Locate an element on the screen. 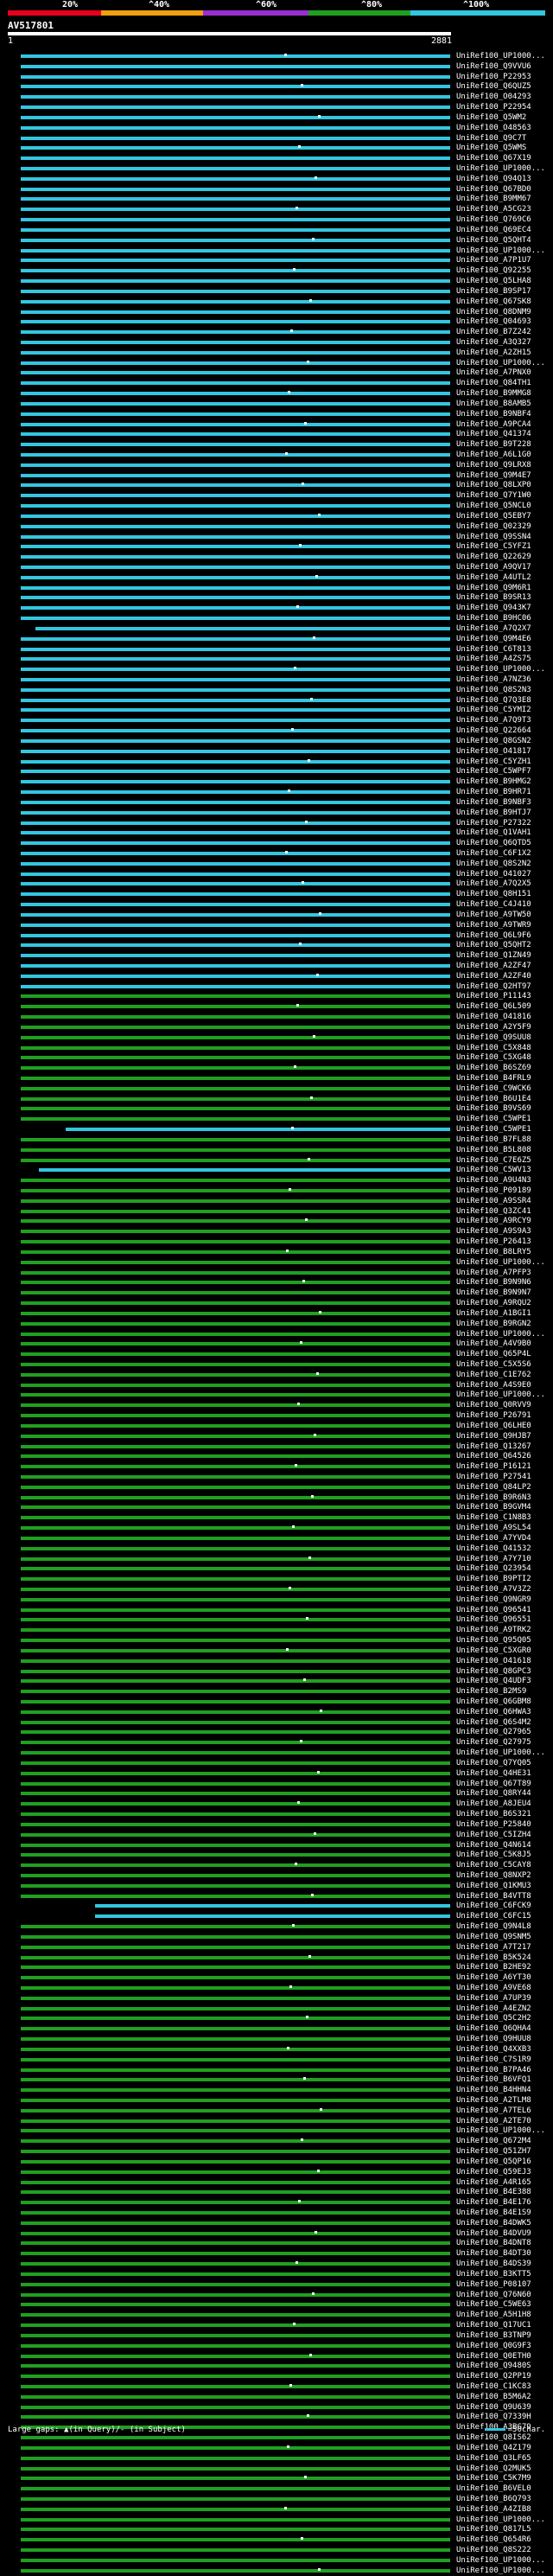  hit-label: UniRef100_Q0G9F3 is located at coordinates (493, 2346).